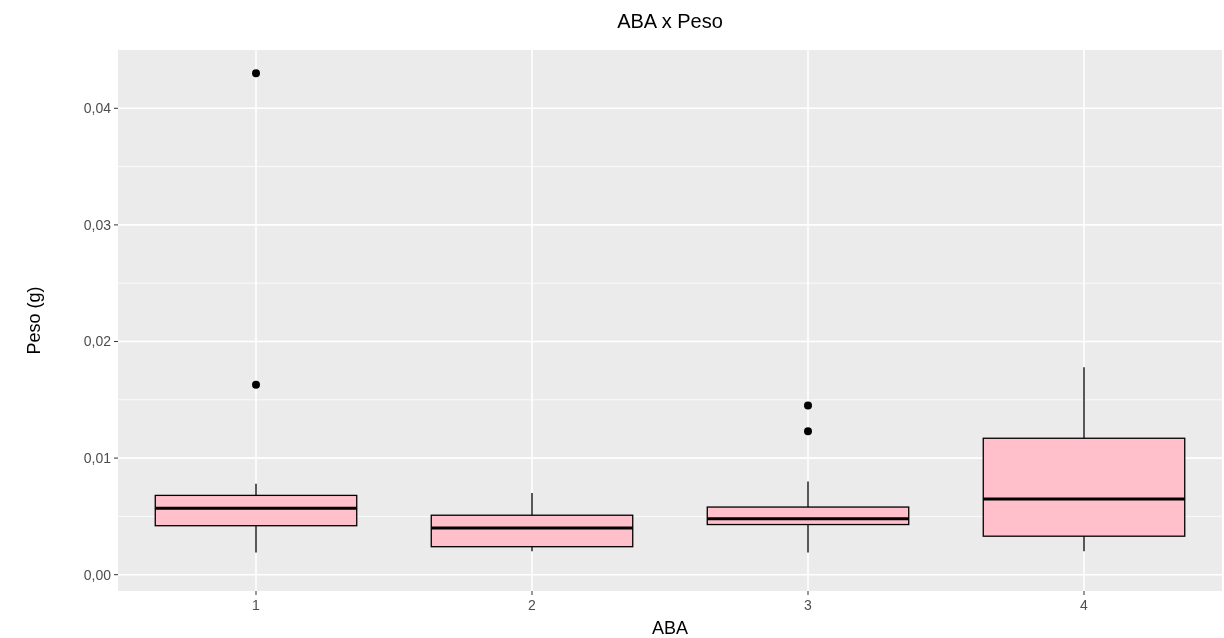 The image size is (1224, 638). Describe the element at coordinates (97, 341) in the screenshot. I see `y-tick-label: 0,02` at that location.